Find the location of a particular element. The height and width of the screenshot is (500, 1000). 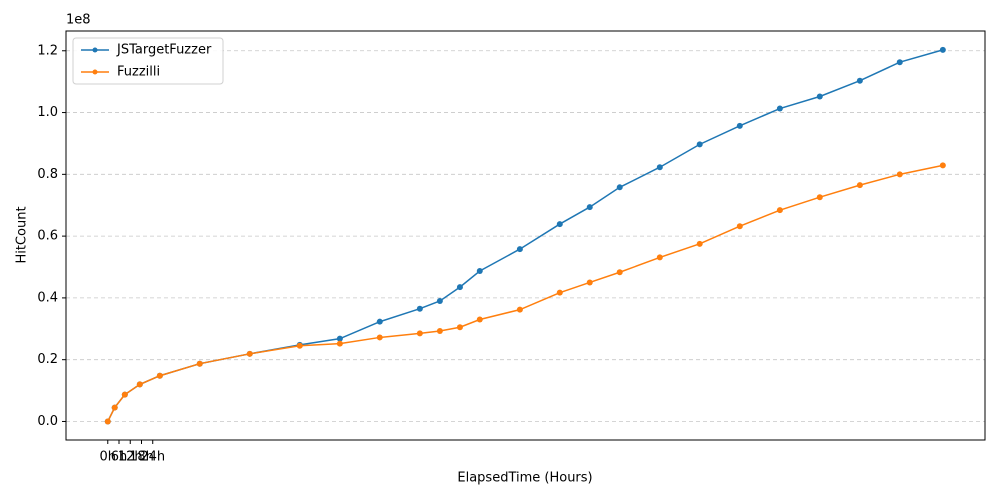

legend: JSTargetFuzzer Fuzzilli is located at coordinates (148, 61).